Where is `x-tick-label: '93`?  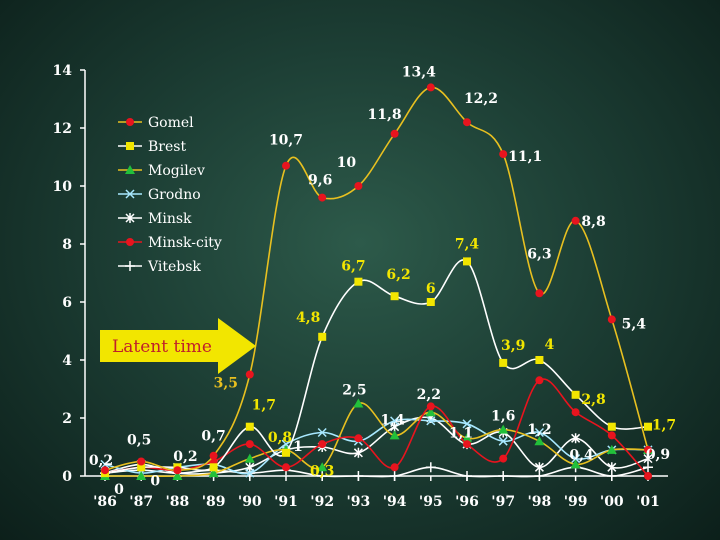 x-tick-label: '93 is located at coordinates (359, 502).